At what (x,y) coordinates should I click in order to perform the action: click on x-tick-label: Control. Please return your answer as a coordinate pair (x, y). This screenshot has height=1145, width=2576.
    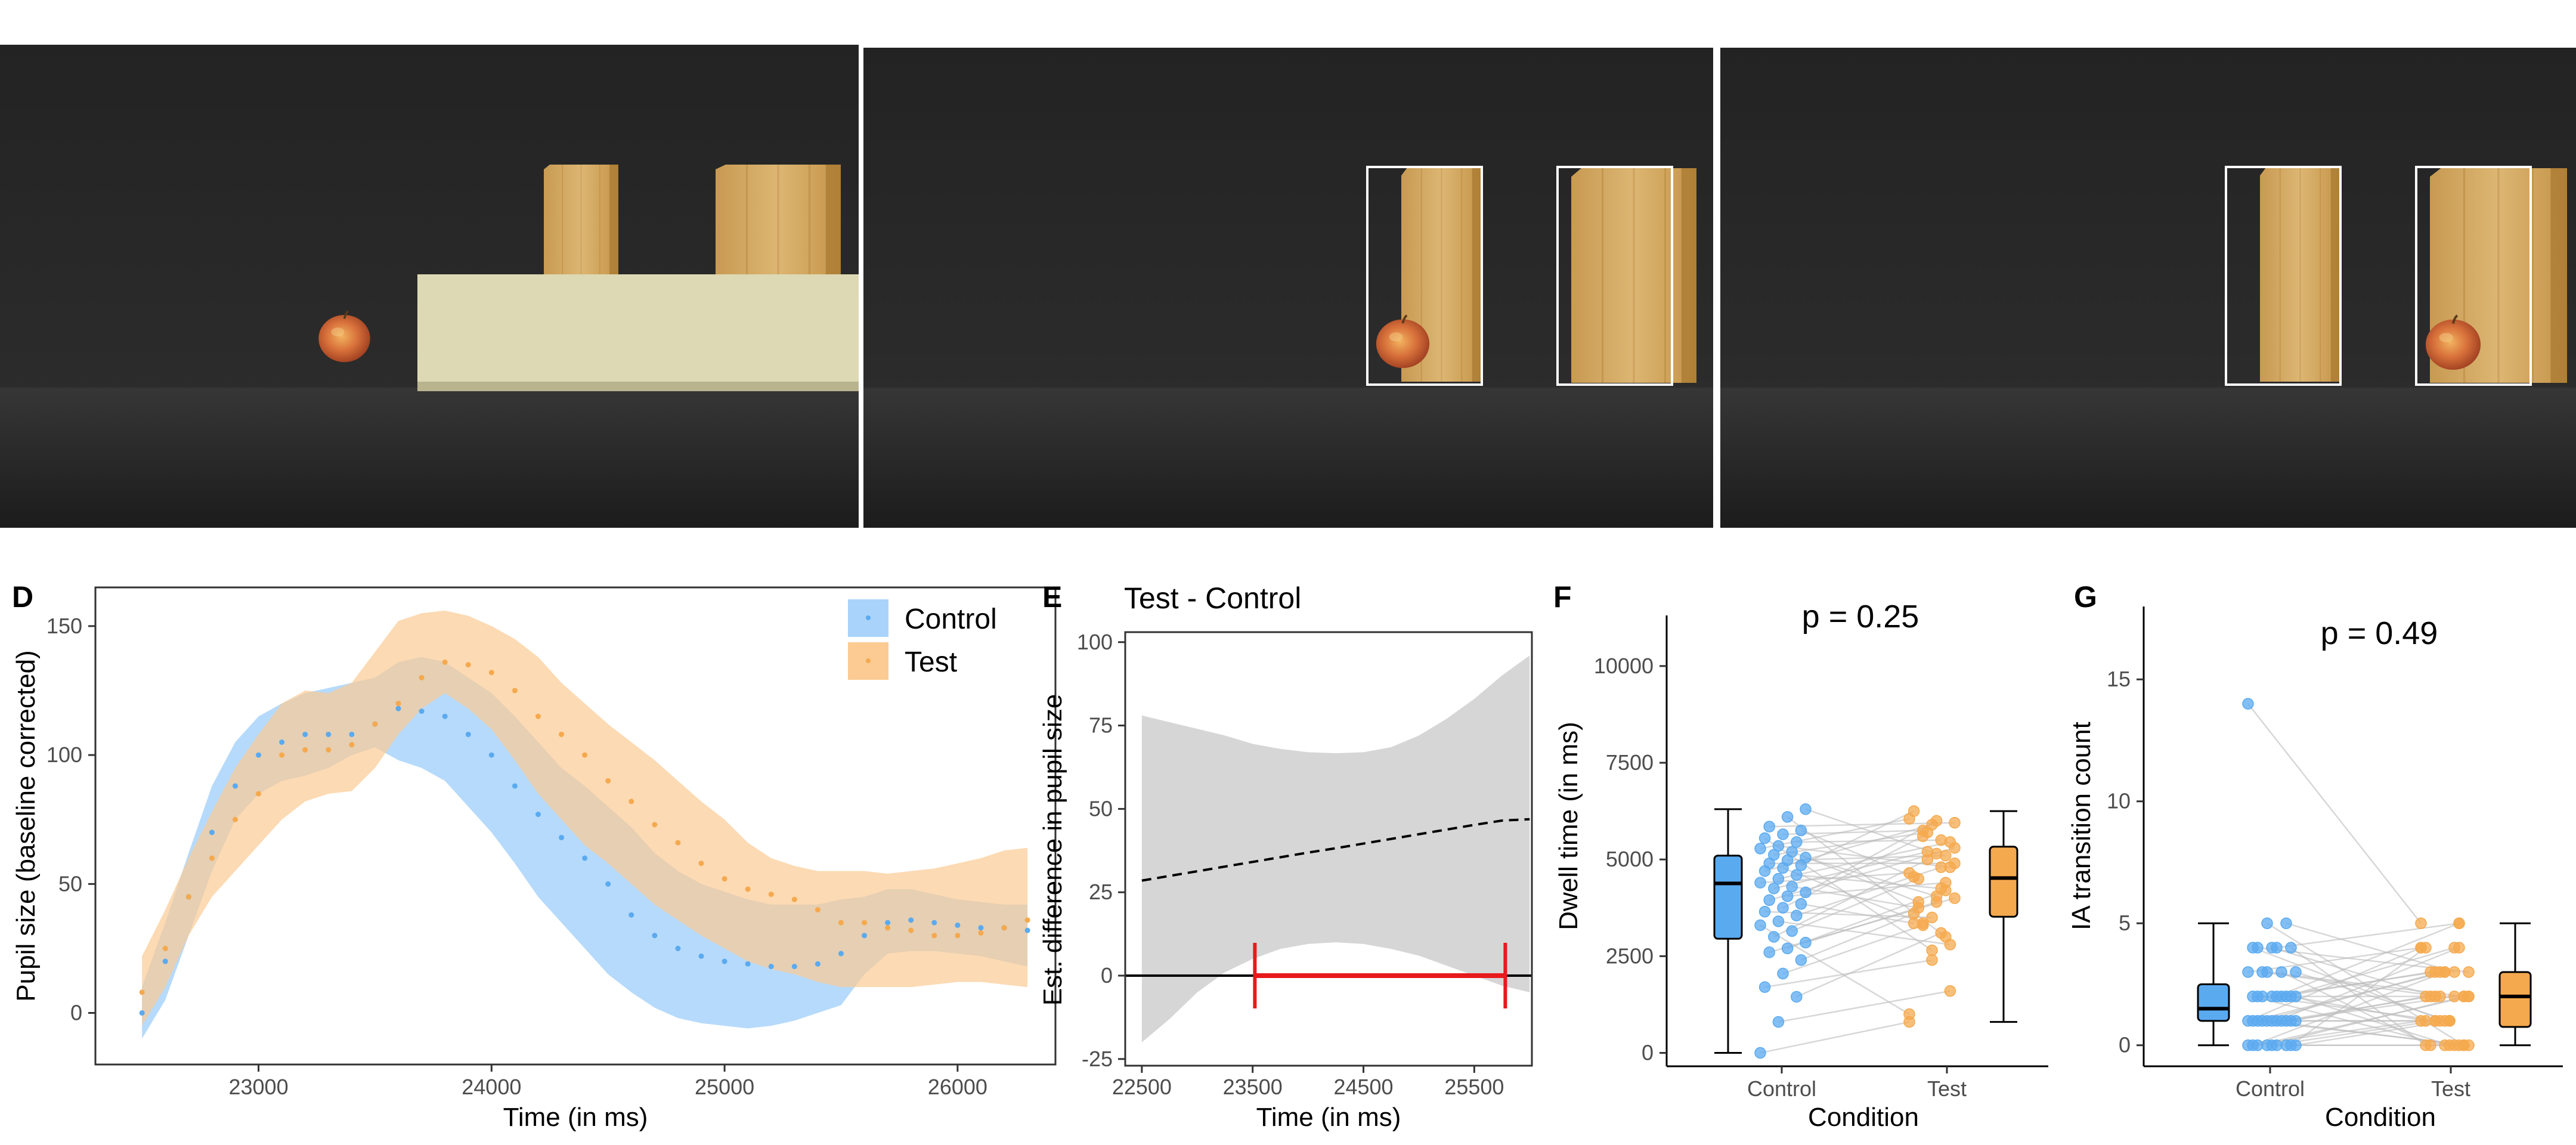
    Looking at the image, I should click on (2270, 1088).